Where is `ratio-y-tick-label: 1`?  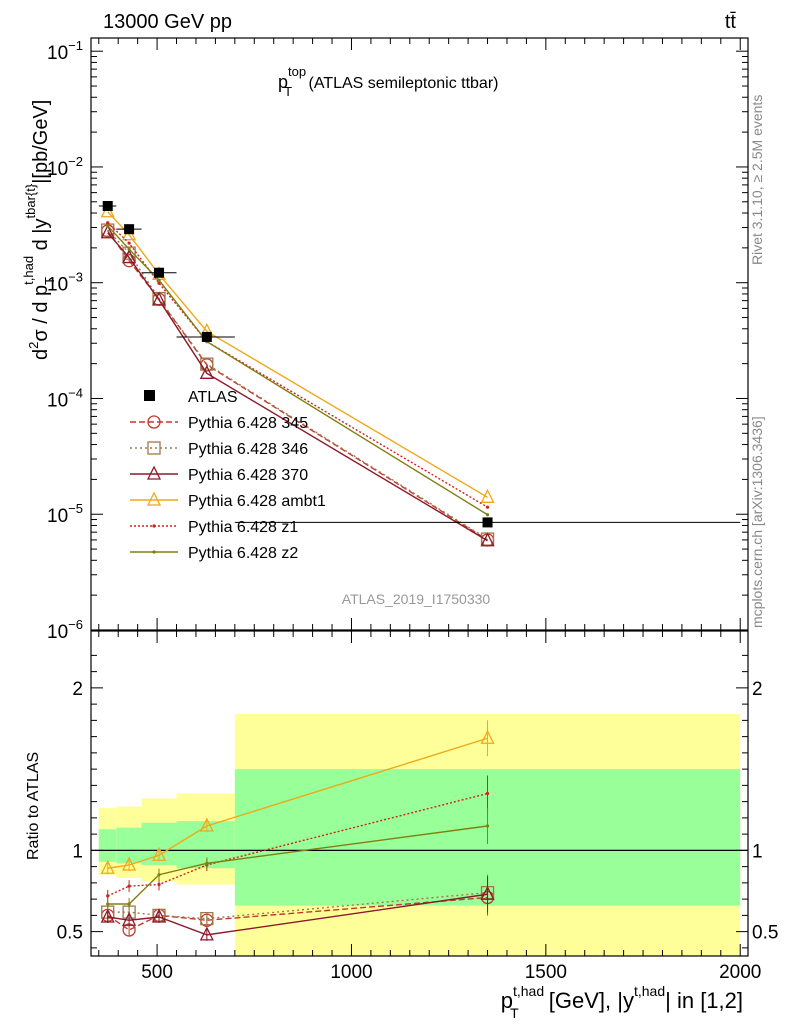 ratio-y-tick-label: 1 is located at coordinates (77, 851).